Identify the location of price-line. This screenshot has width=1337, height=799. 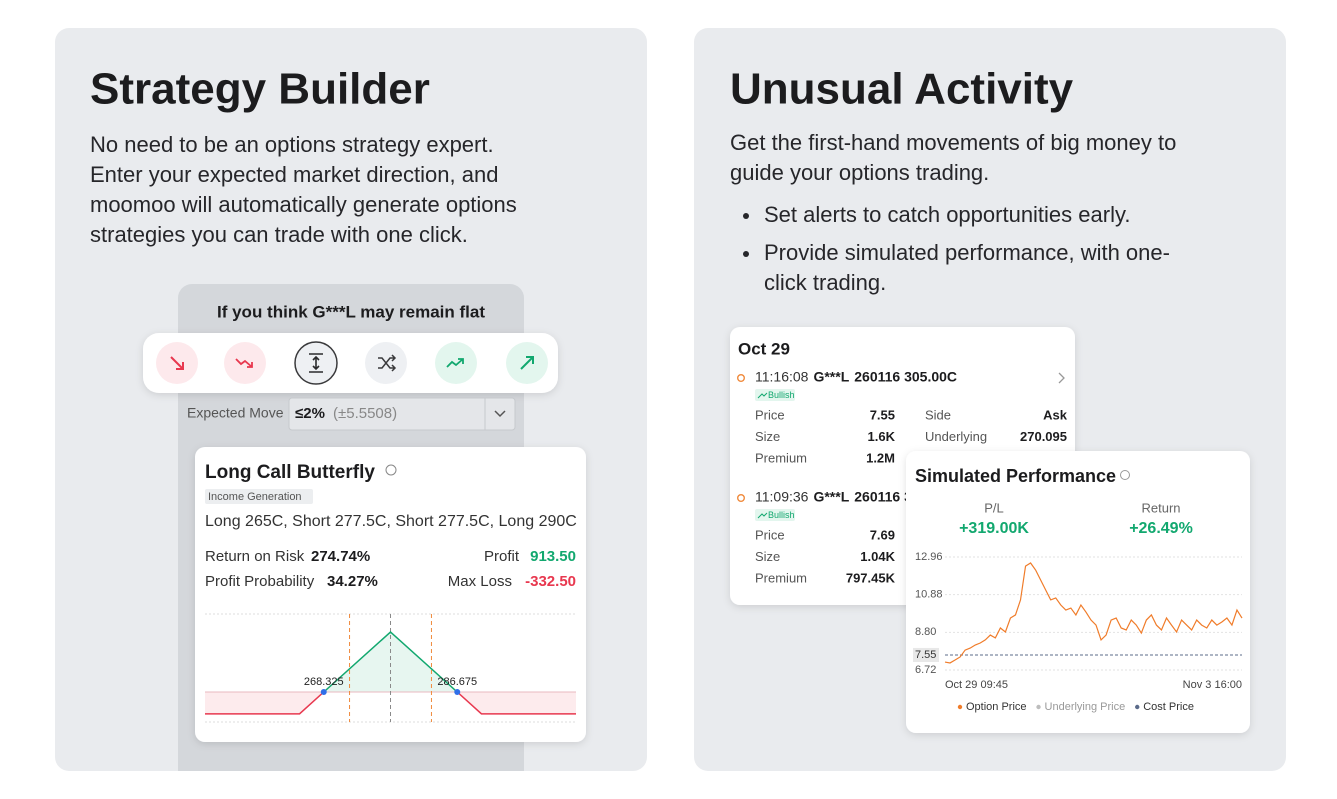
(1093, 613).